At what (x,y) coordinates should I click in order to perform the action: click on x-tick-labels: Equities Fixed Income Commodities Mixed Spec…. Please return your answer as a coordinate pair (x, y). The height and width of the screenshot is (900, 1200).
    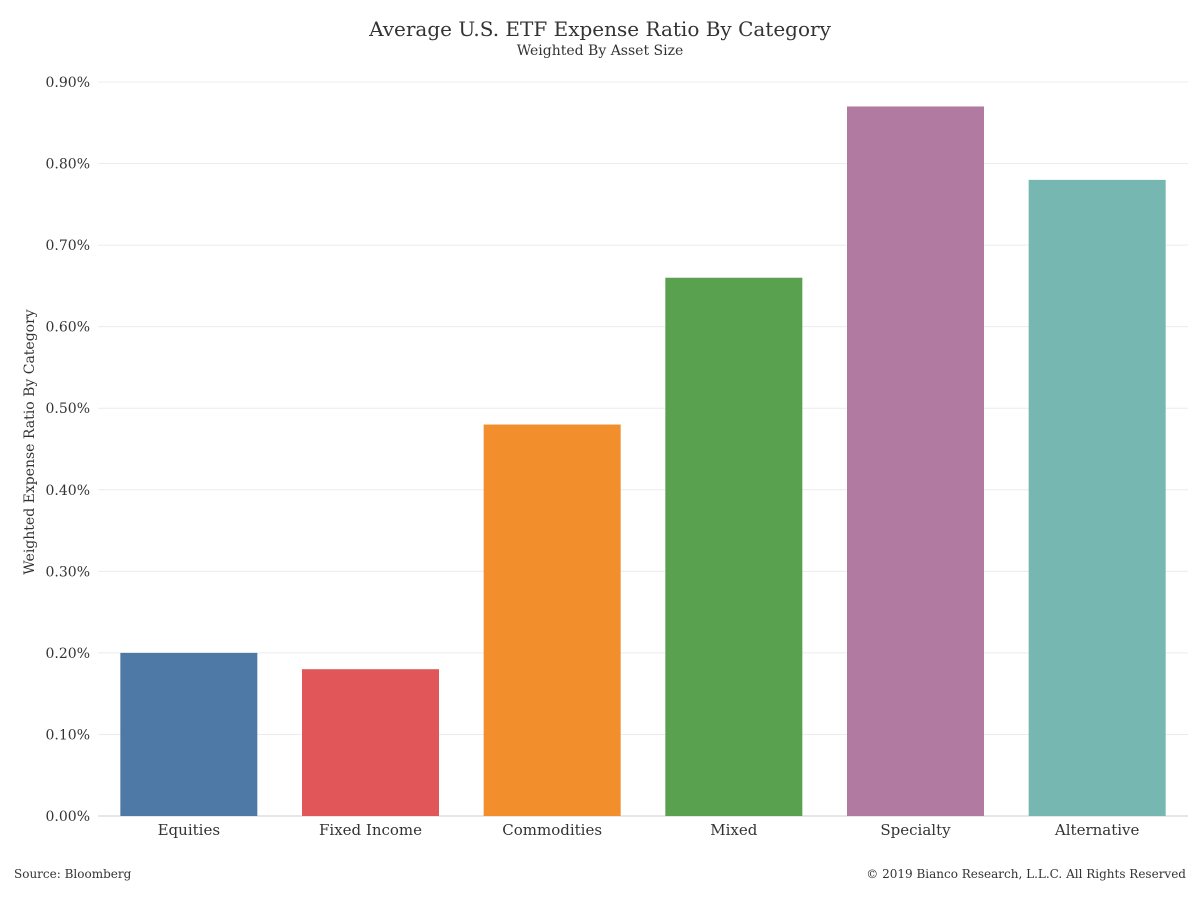
    Looking at the image, I should click on (649, 830).